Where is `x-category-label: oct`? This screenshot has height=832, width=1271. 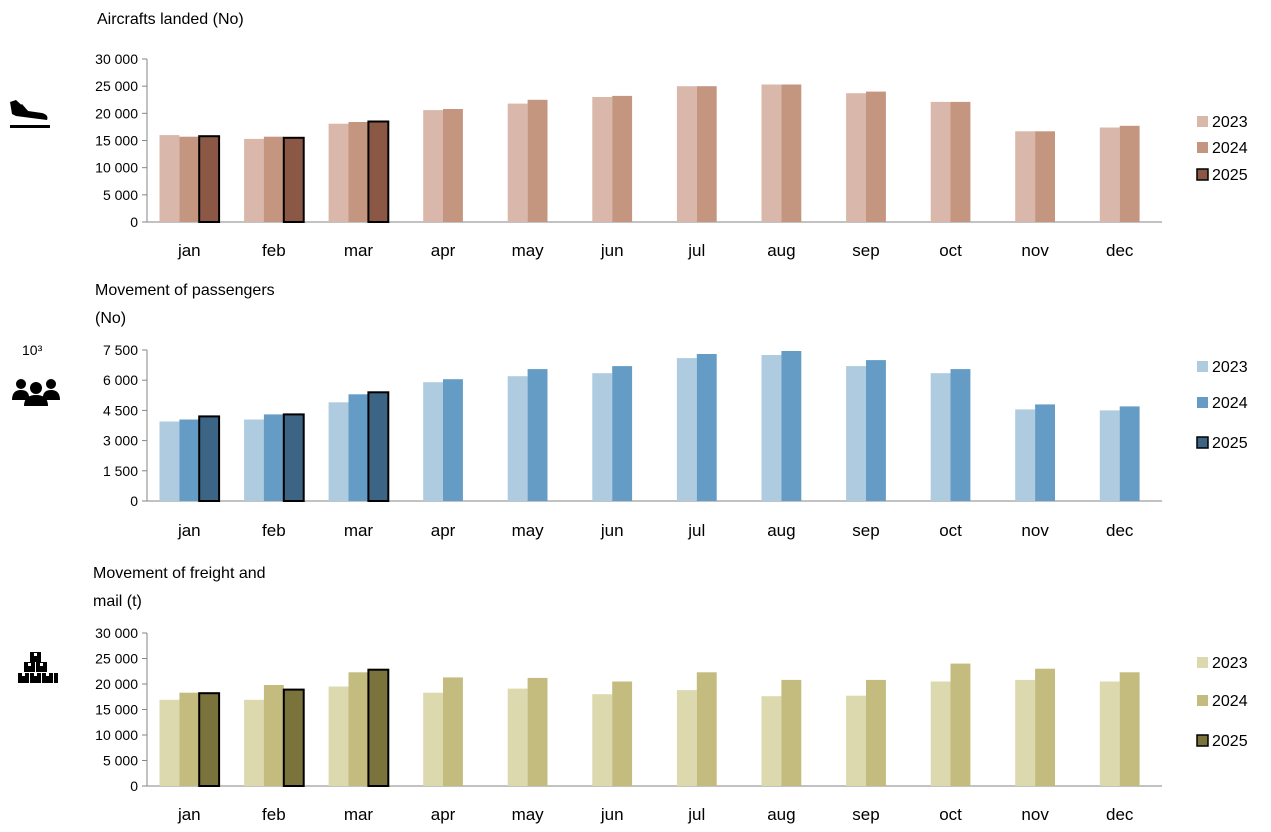
x-category-label: oct is located at coordinates (950, 250).